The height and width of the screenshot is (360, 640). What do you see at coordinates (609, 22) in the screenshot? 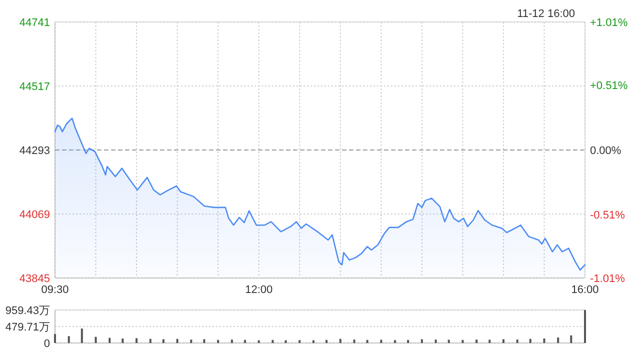
I see `y2-tick-label: +1.01%` at bounding box center [609, 22].